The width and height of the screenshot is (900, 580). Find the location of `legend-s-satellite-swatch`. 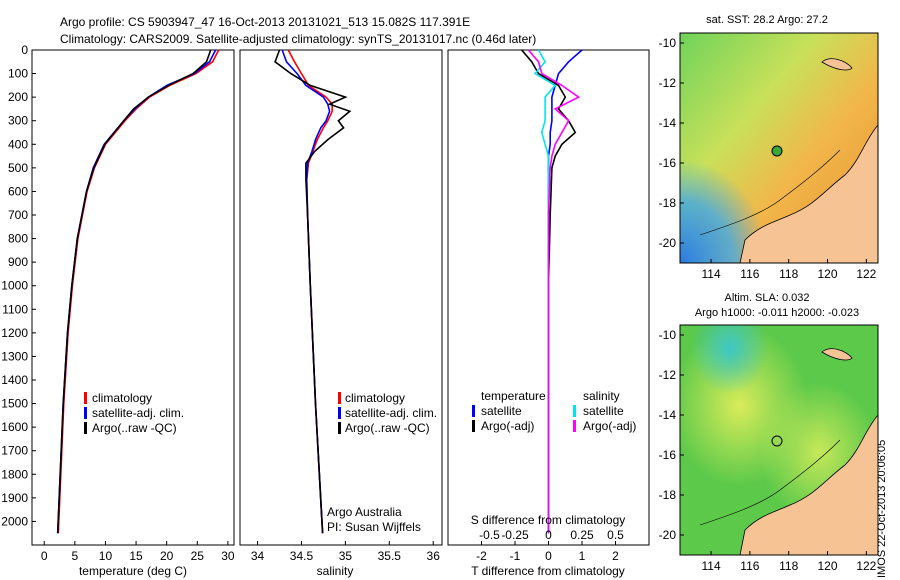

legend-s-satellite-swatch is located at coordinates (574, 411).